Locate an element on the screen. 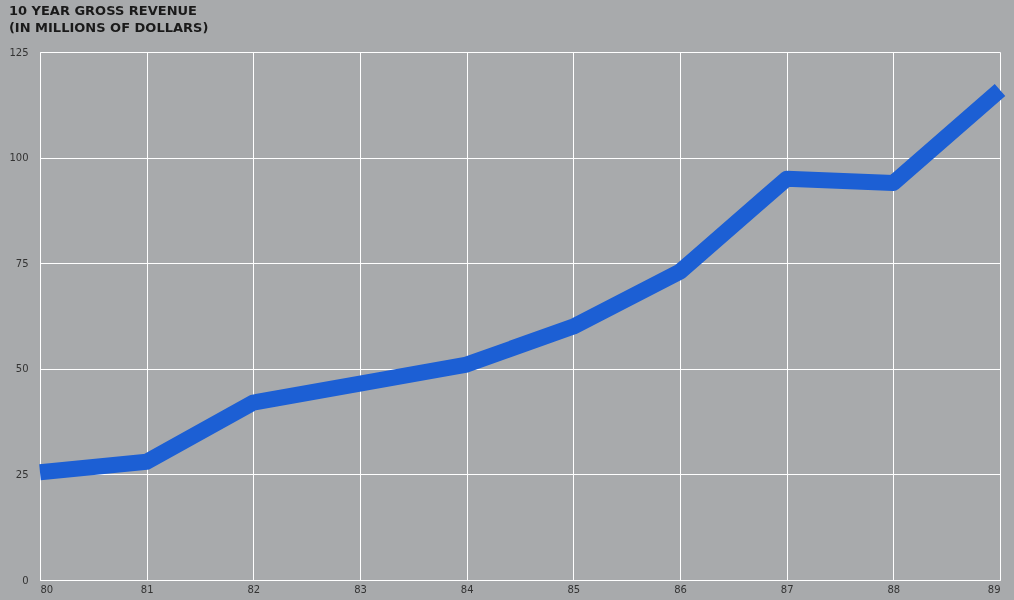  y-tick-label: 25 is located at coordinates (22, 474).